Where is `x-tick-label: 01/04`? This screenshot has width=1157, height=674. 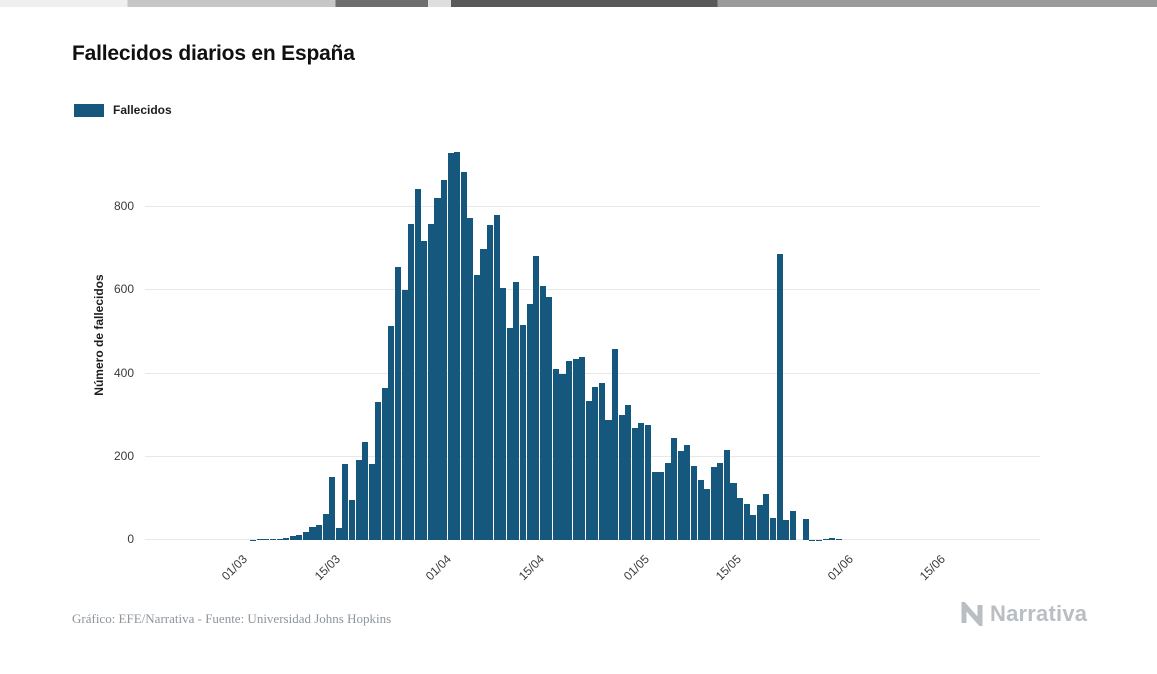
x-tick-label: 01/04 is located at coordinates (439, 568).